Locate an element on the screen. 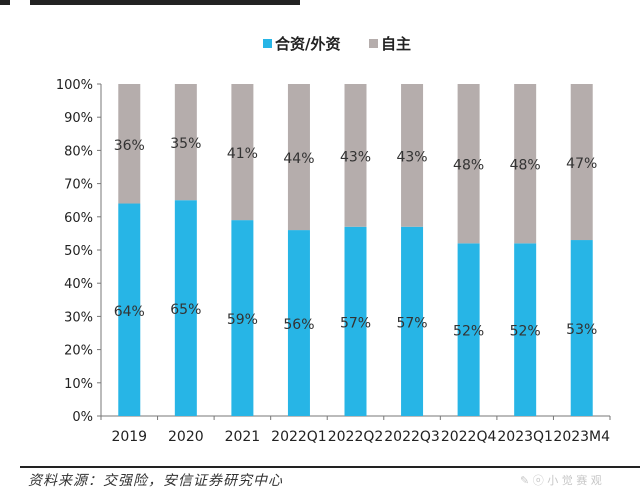 This screenshot has height=490, width=640. bar-domestic-2022Q2 is located at coordinates (355, 155).